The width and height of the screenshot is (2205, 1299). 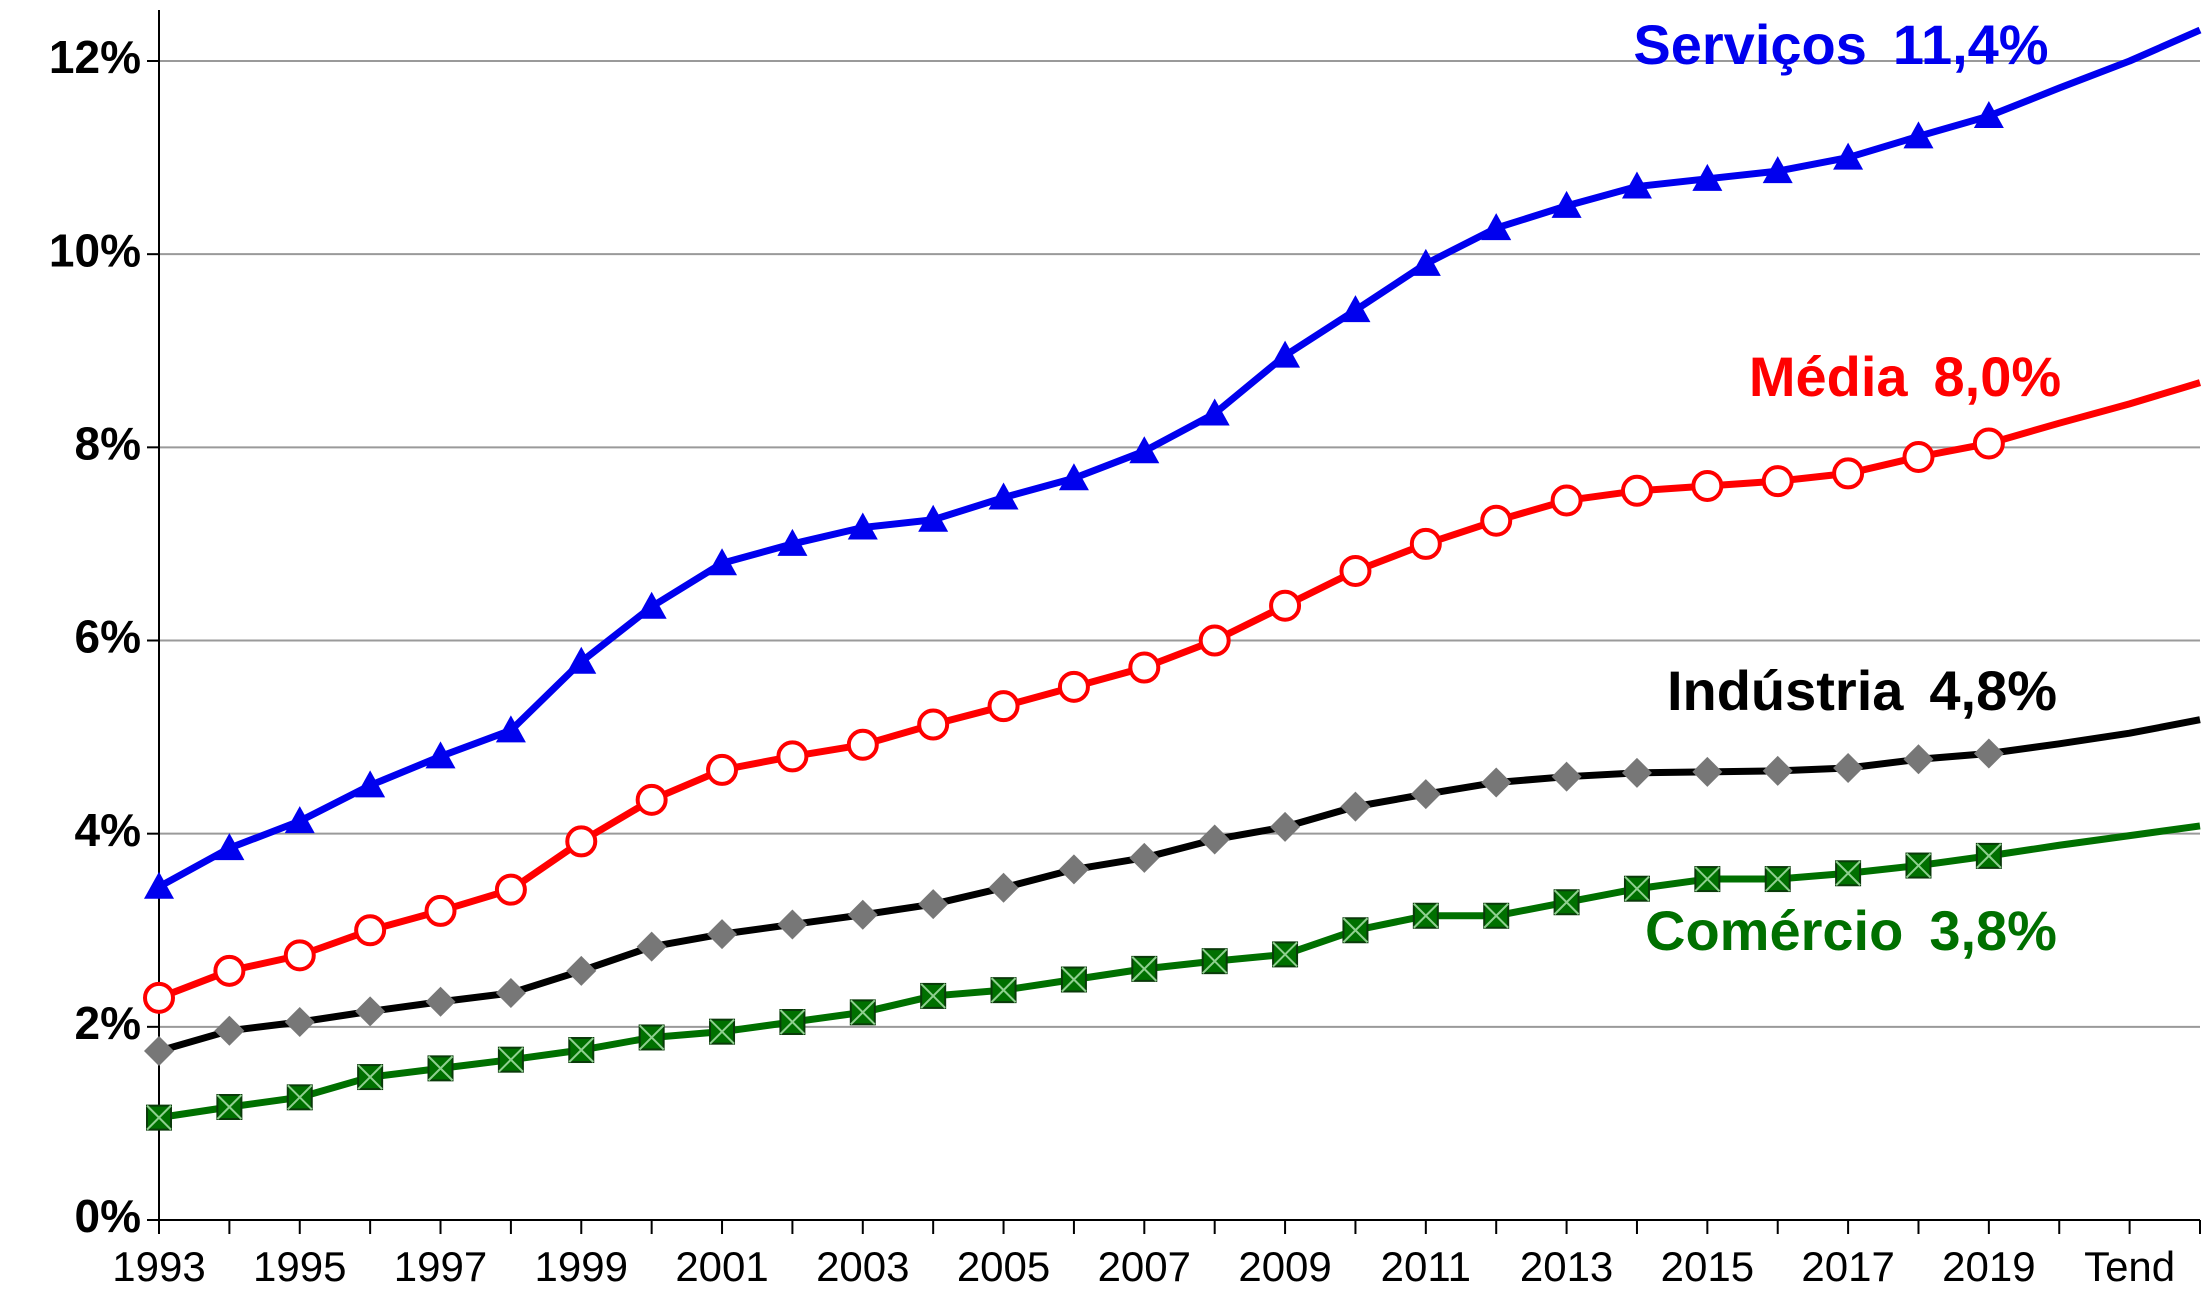 What do you see at coordinates (1750, 44) in the screenshot?
I see `series-name: Serviços` at bounding box center [1750, 44].